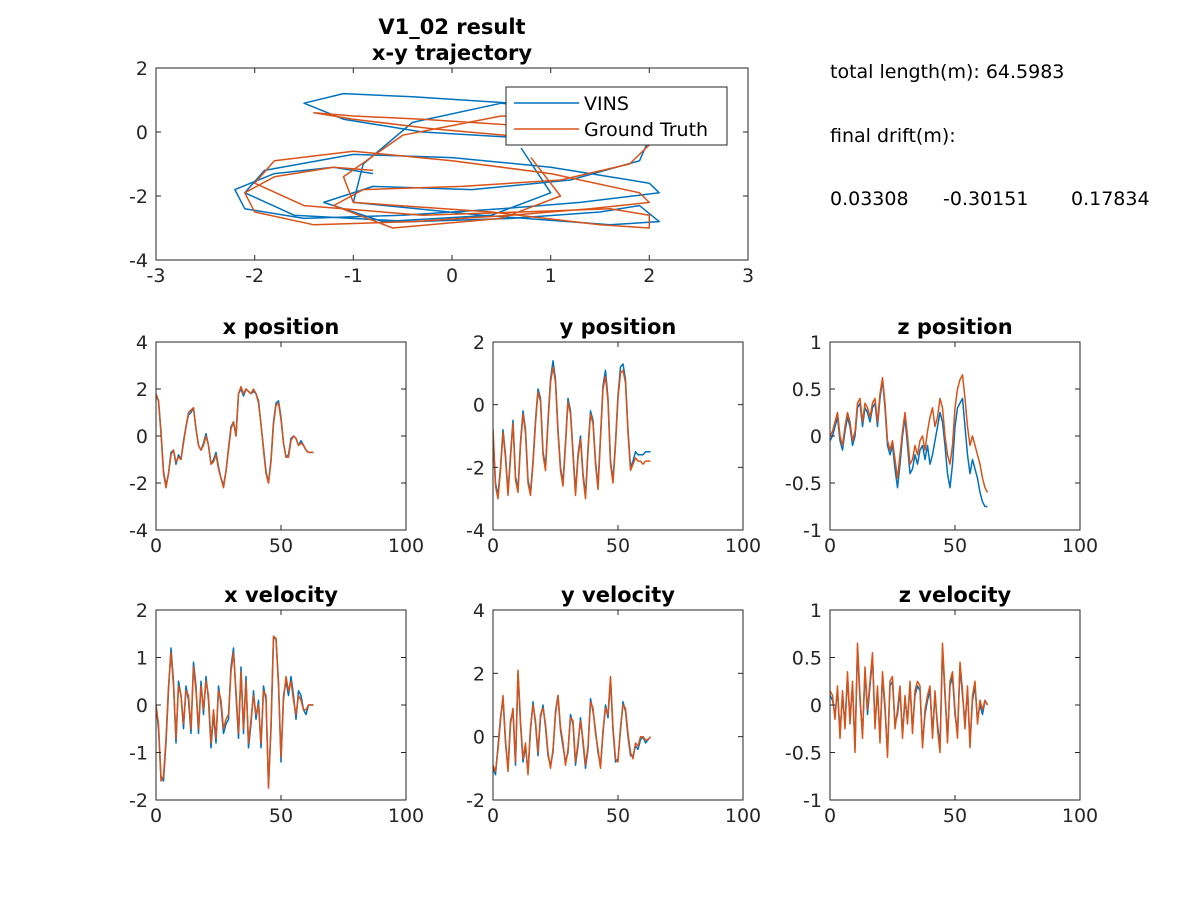 The image size is (1200, 900). I want to click on drift-y-value: -0.30151, so click(986, 199).